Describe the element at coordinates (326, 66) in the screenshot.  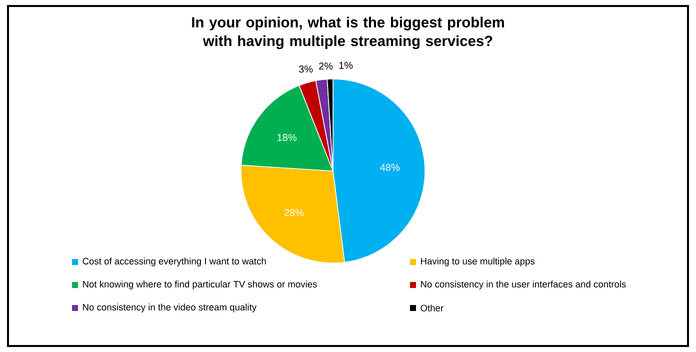
I see `data-label: 2%` at that location.